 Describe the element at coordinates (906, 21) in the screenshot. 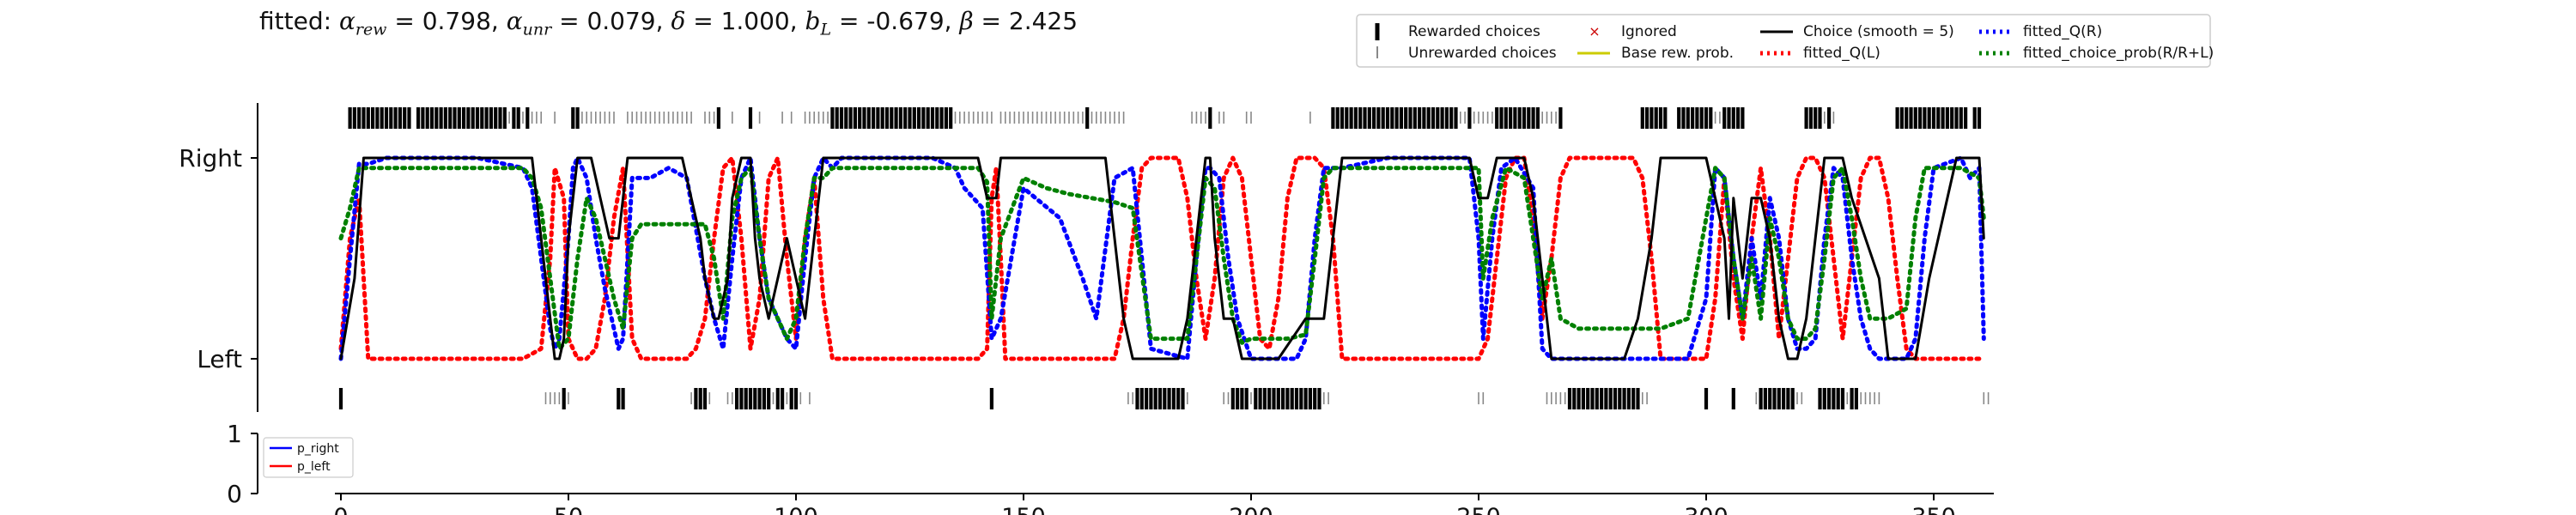

I see `title-bl-value: -0.679` at that location.